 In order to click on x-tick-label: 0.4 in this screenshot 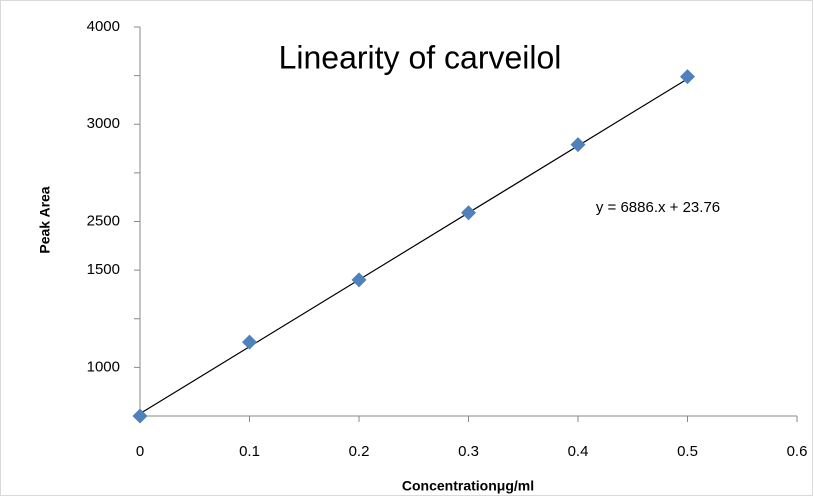, I will do `click(578, 451)`.